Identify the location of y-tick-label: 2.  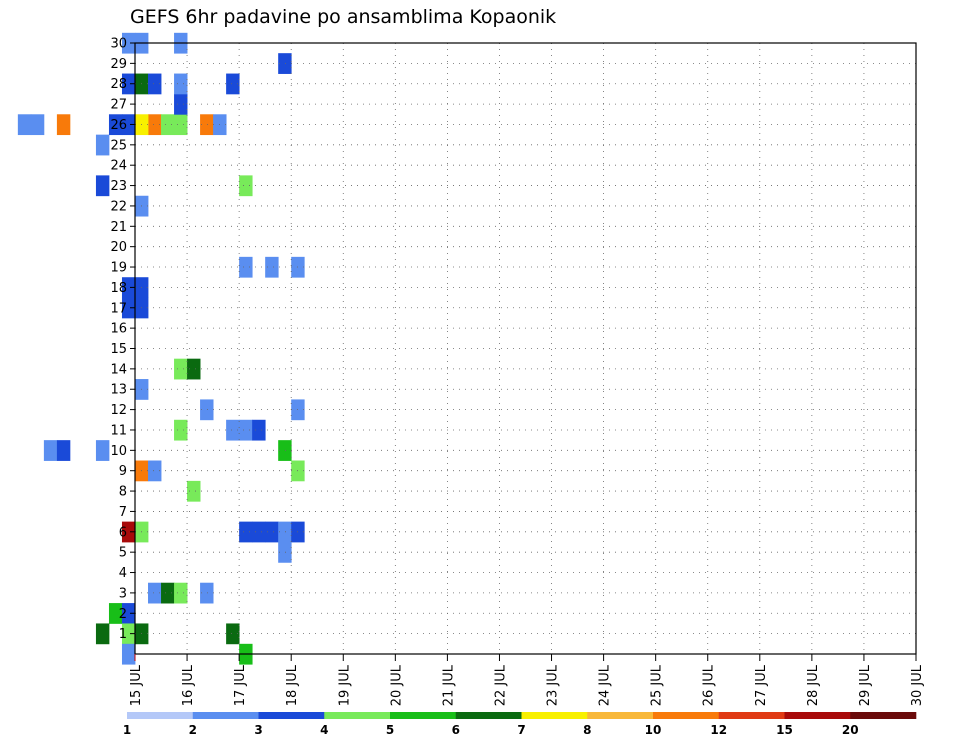
(123, 614).